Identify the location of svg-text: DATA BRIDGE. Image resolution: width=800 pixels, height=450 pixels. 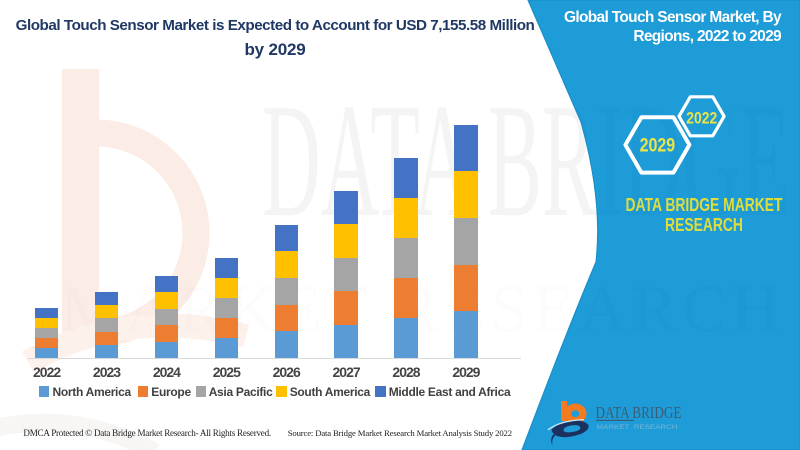
(639, 412).